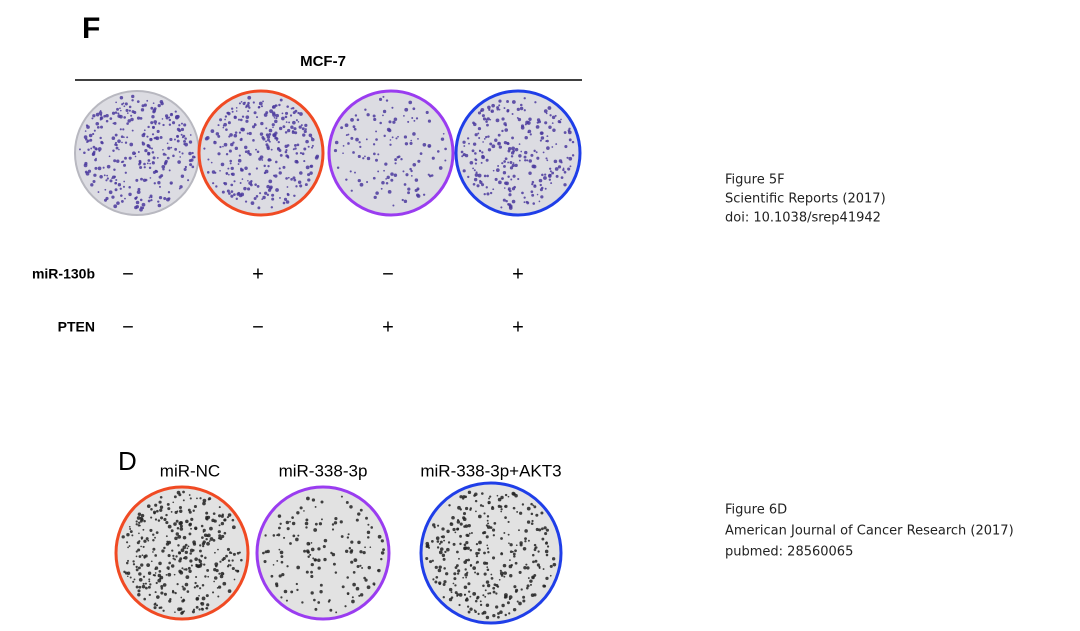 The height and width of the screenshot is (631, 1080). I want to click on culture-dish, so click(137, 153).